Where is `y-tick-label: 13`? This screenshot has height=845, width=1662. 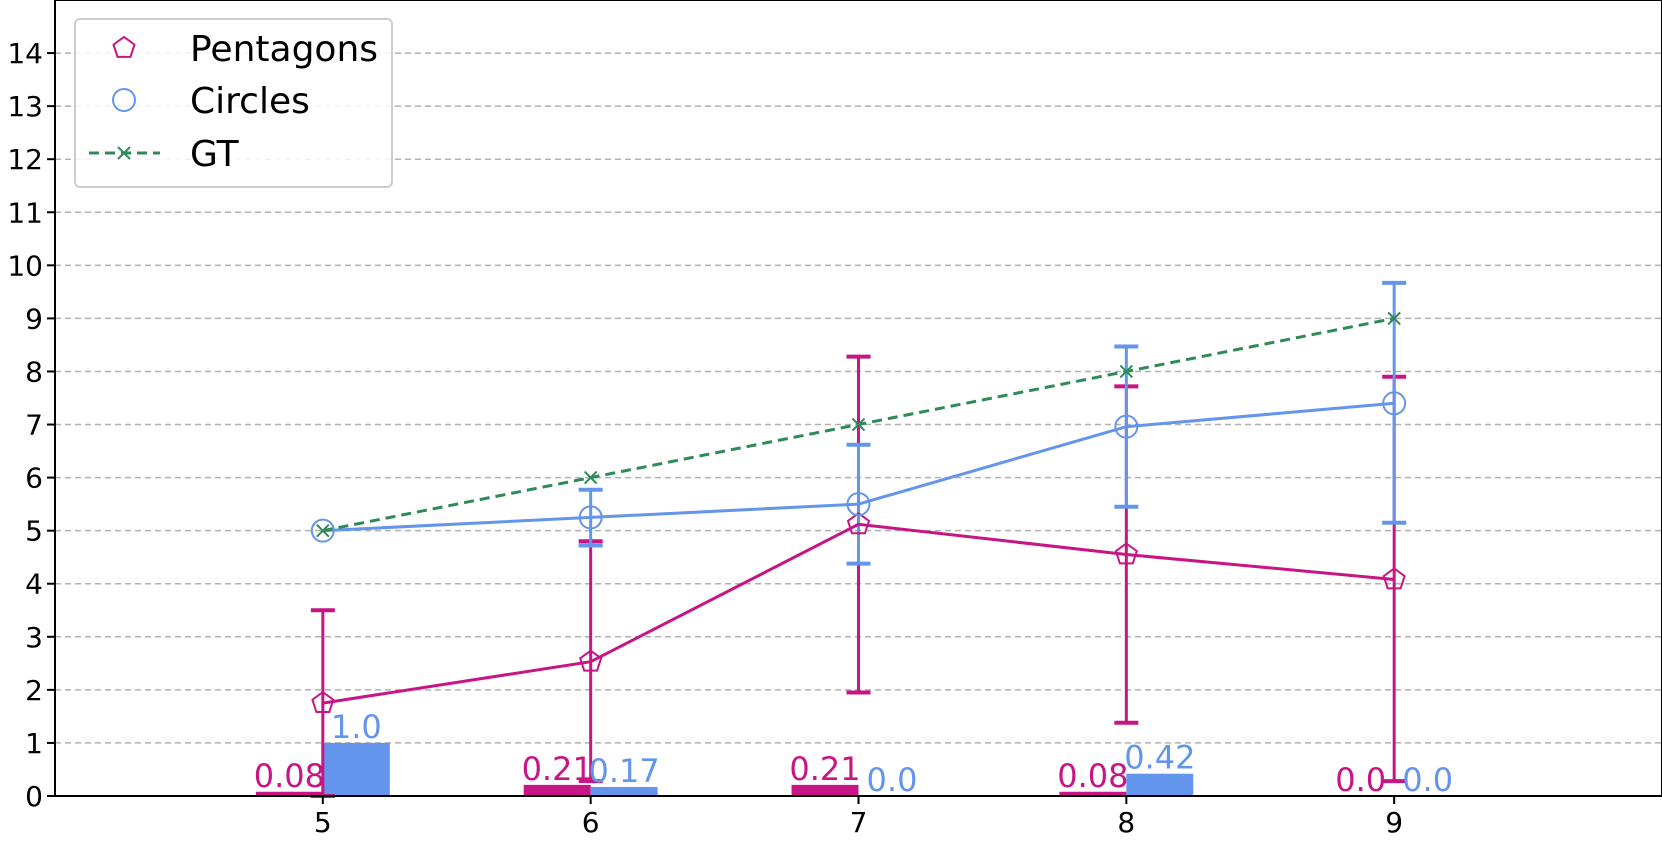 y-tick-label: 13 is located at coordinates (25, 106).